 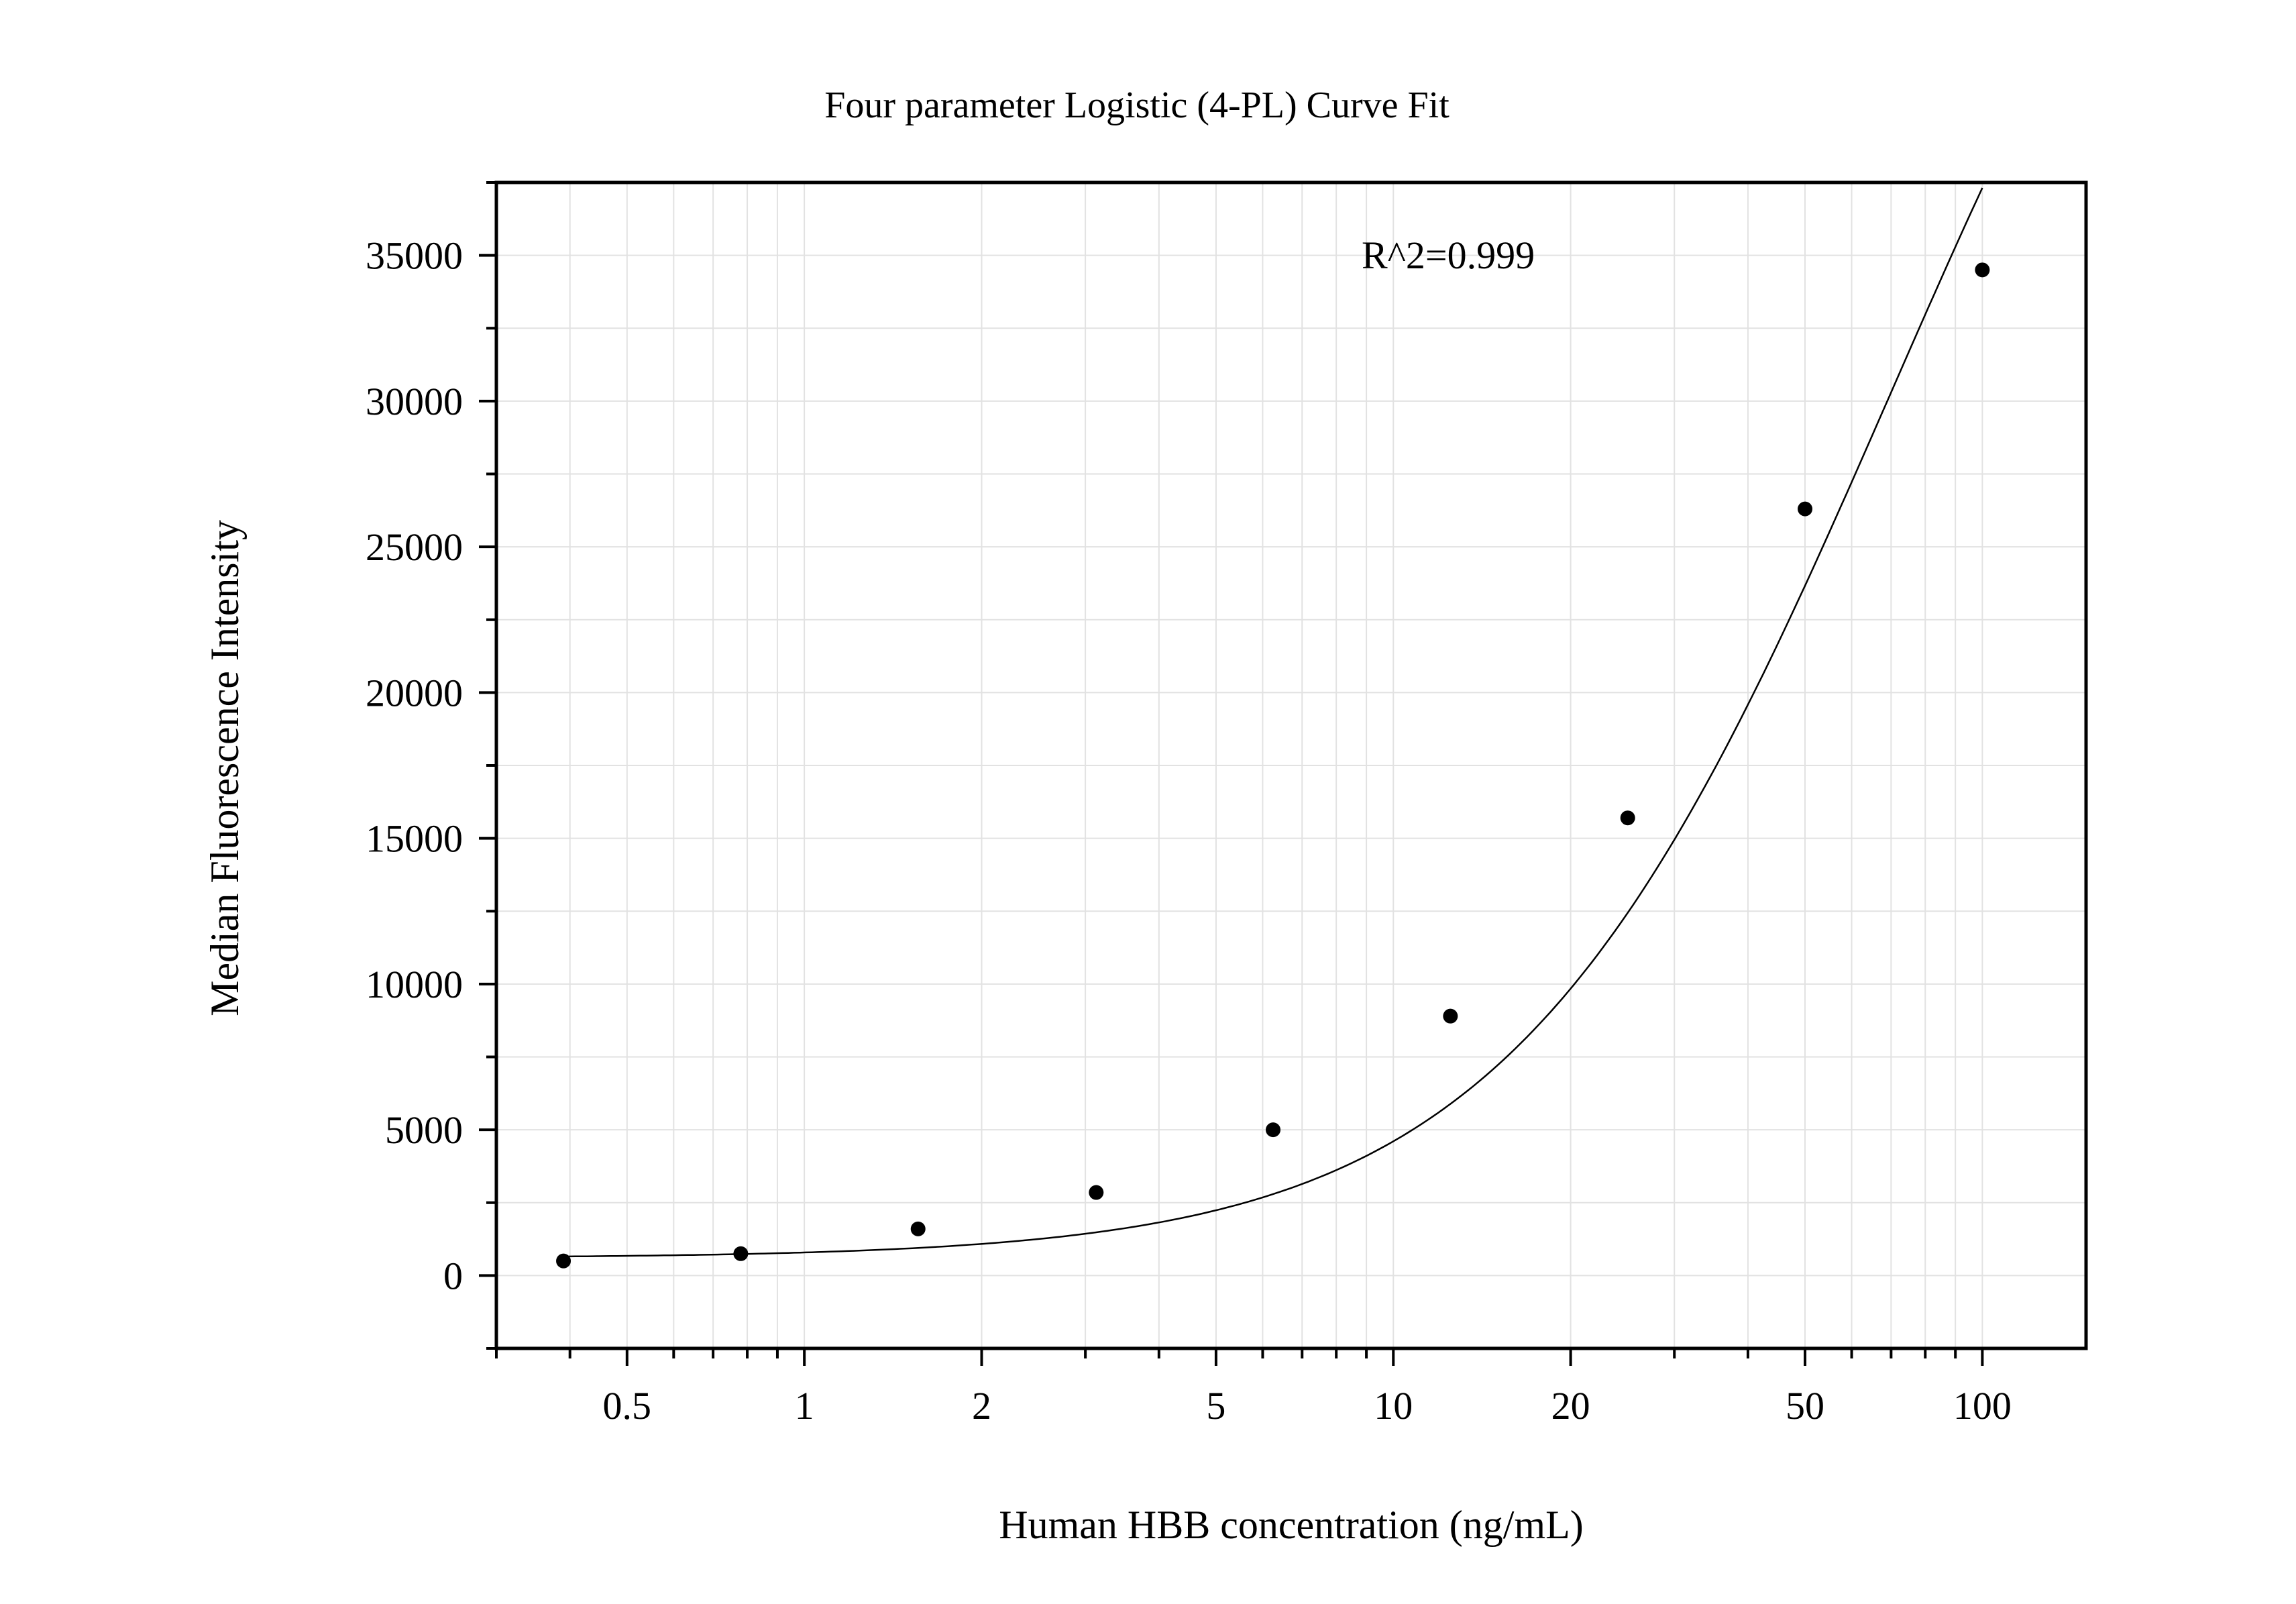 I want to click on x-tick-label: 100, so click(x=1982, y=1406).